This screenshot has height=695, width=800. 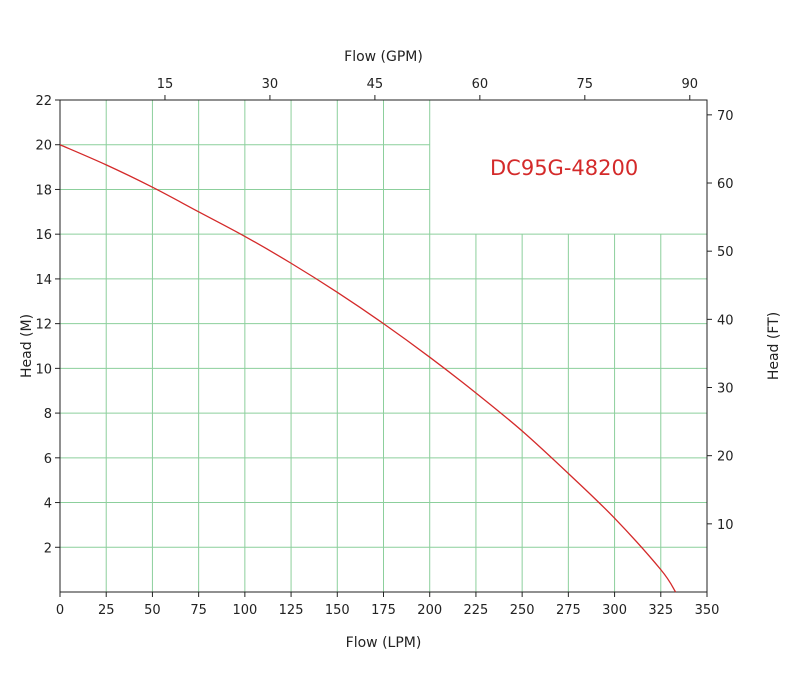 I want to click on y-left-tick-label: 18, so click(x=43, y=190).